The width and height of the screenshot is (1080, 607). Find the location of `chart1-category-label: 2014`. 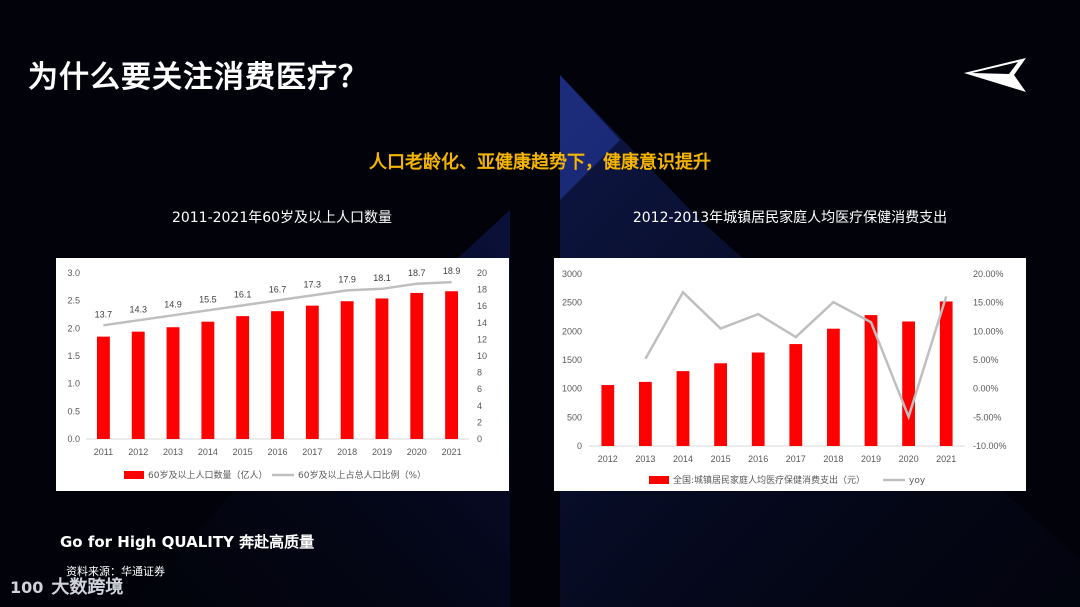

chart1-category-label: 2014 is located at coordinates (208, 452).